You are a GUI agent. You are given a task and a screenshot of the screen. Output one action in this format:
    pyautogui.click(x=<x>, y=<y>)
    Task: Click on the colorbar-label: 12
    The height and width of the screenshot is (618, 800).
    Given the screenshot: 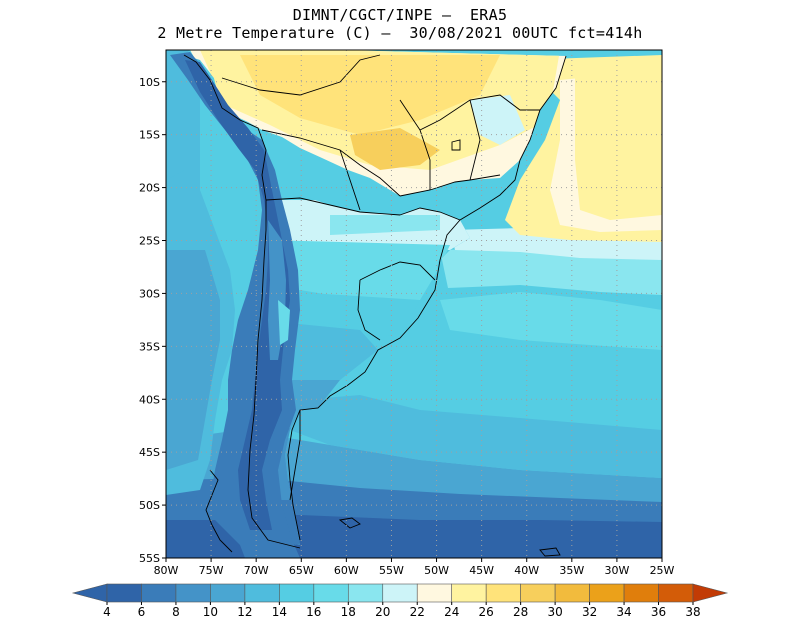 What is the action you would take?
    pyautogui.click(x=244, y=611)
    